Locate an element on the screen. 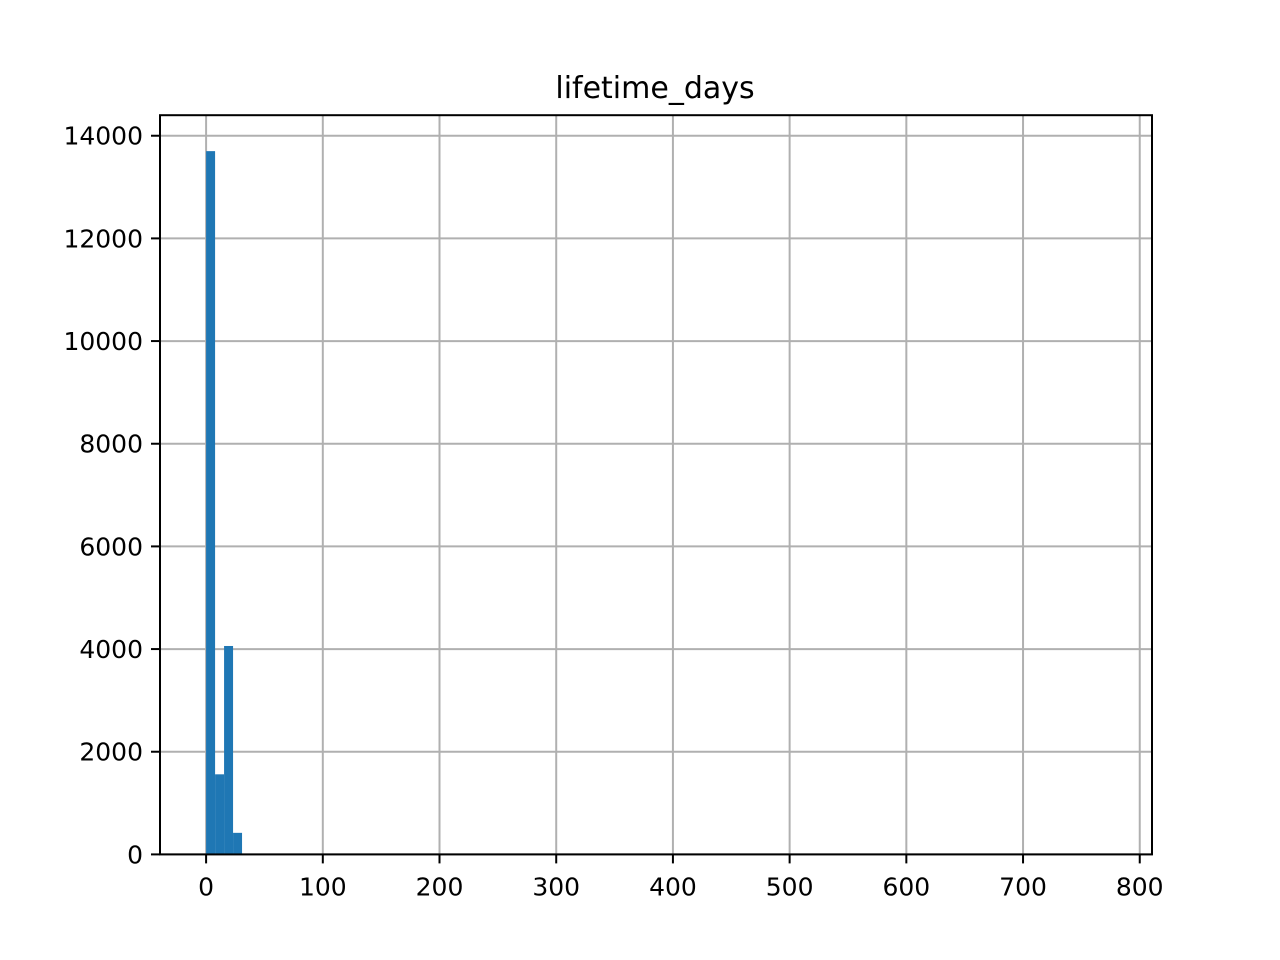 The image size is (1280, 960). x-tick-label: 0 is located at coordinates (206, 886).